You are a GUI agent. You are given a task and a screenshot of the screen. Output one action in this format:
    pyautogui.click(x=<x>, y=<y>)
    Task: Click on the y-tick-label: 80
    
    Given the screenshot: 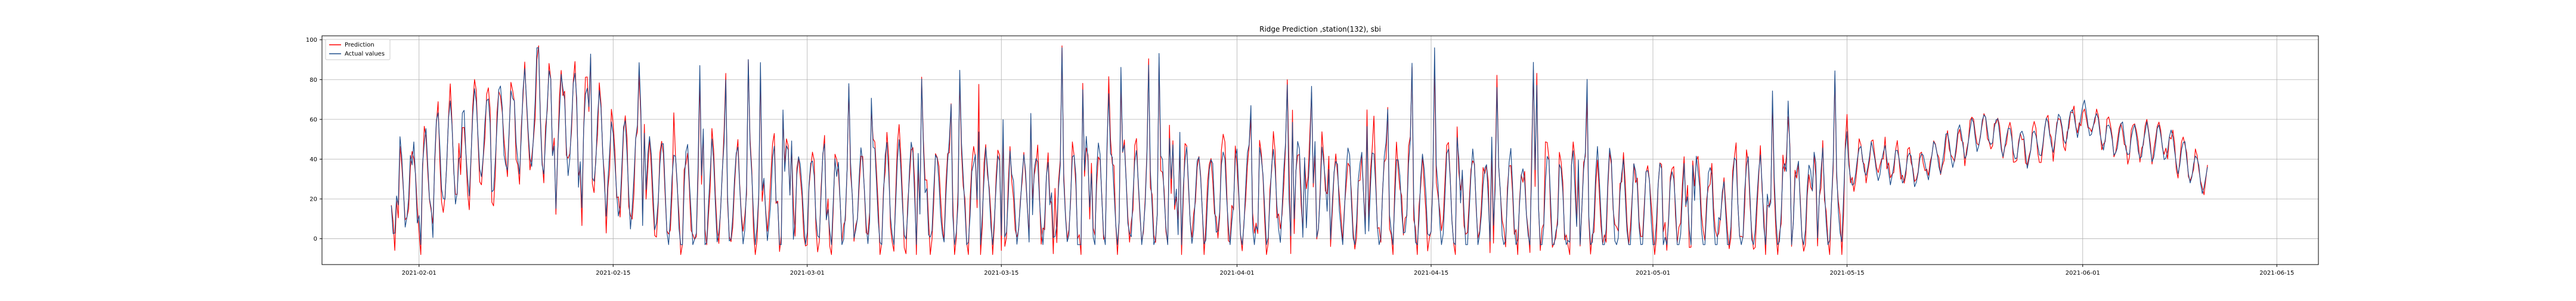 What is the action you would take?
    pyautogui.click(x=313, y=81)
    